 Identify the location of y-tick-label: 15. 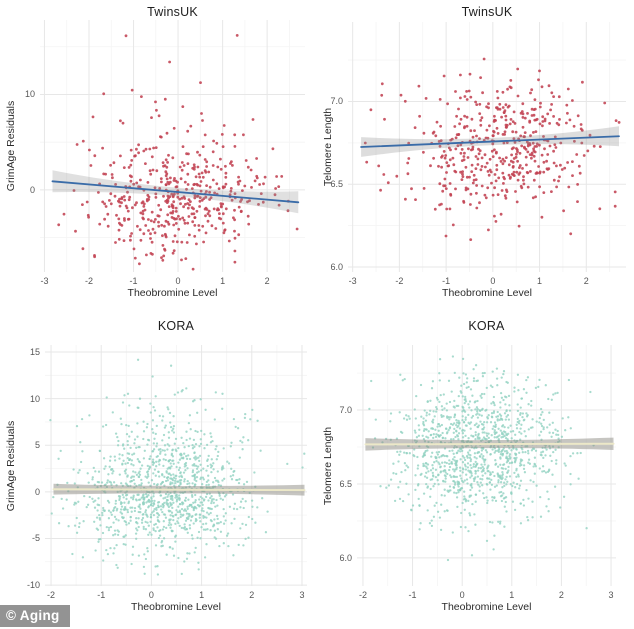
(34, 351).